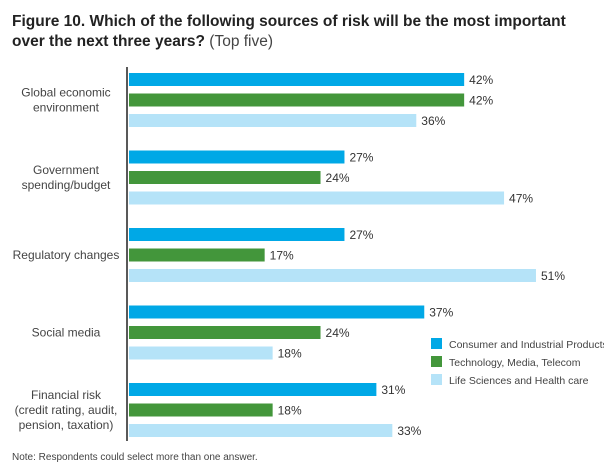 The width and height of the screenshot is (604, 476). Describe the element at coordinates (66, 255) in the screenshot. I see `category-label: Regulatory changes` at that location.